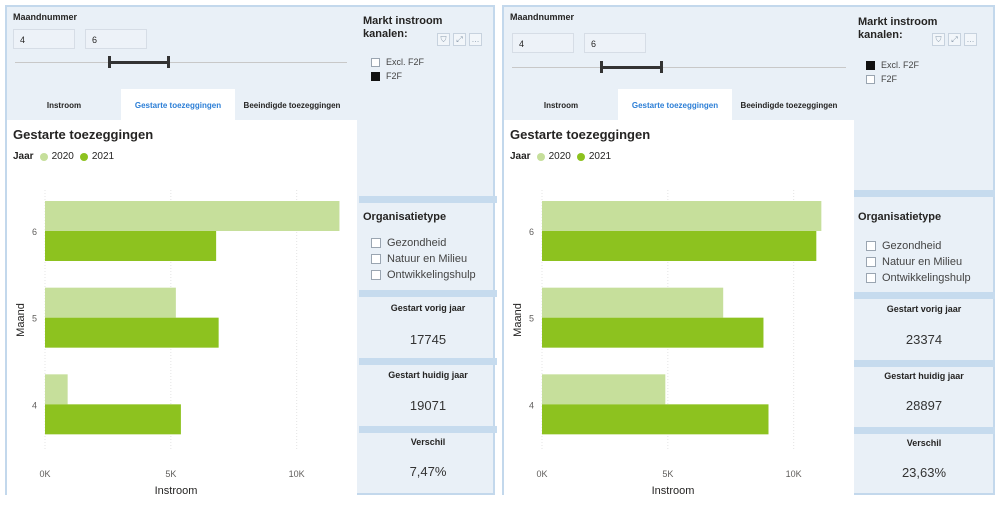  Describe the element at coordinates (139, 62) in the screenshot. I see `slider-range` at that location.